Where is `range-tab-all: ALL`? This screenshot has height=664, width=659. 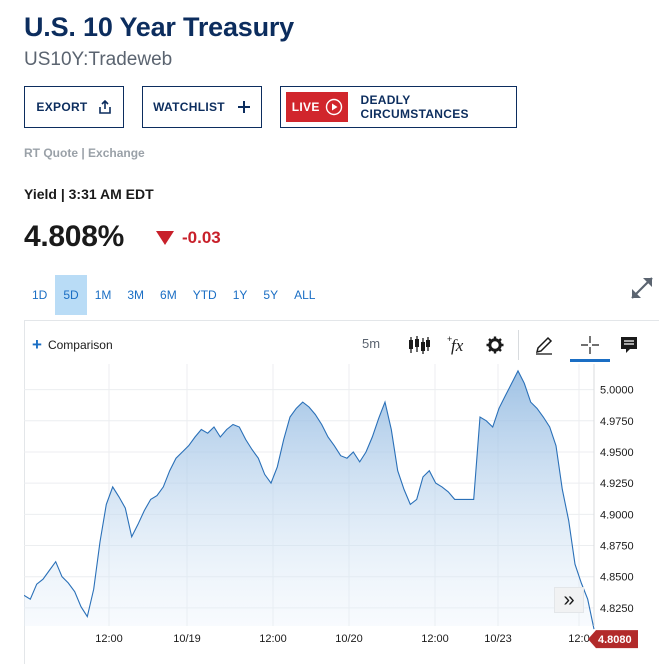 range-tab-all: ALL is located at coordinates (305, 295).